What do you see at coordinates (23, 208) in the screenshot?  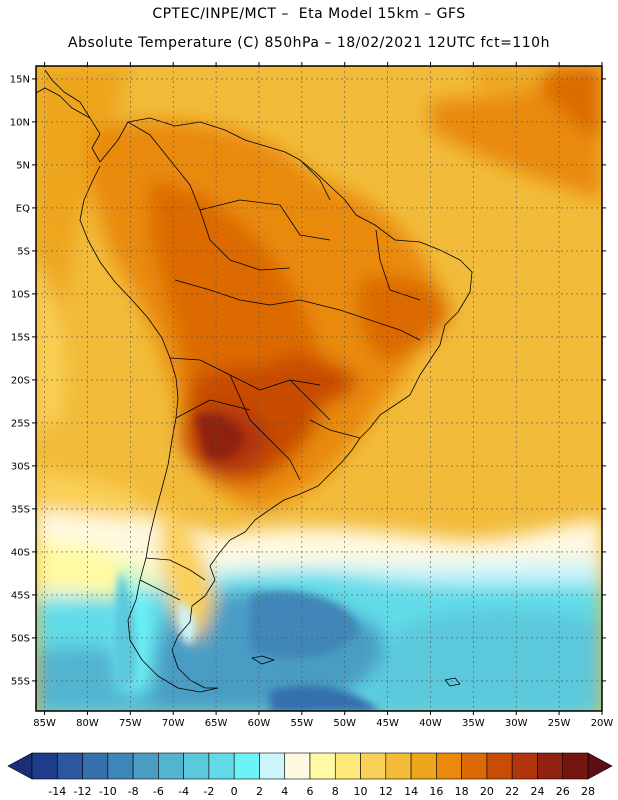 I see `latitude-label: EQ` at bounding box center [23, 208].